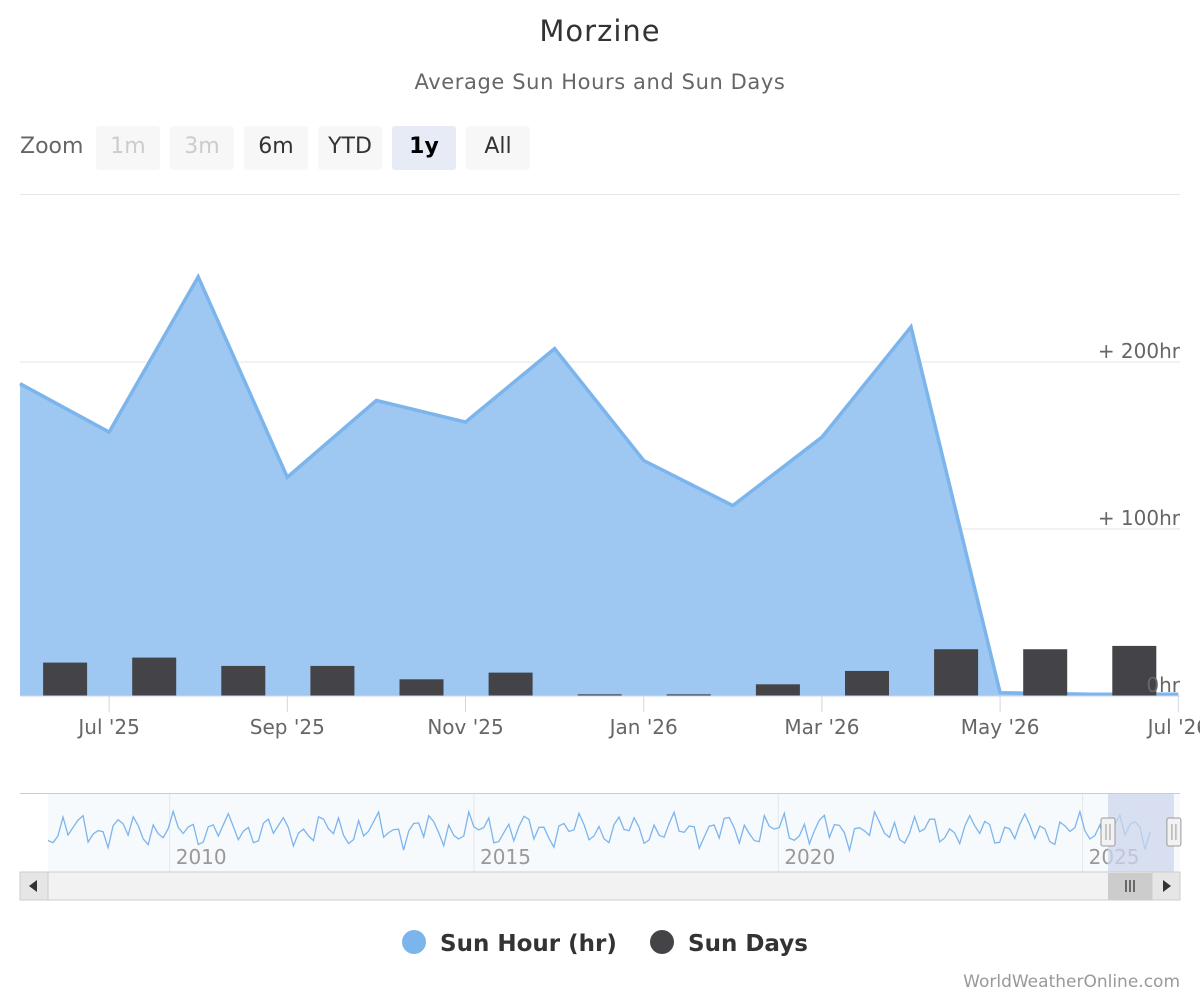 The width and height of the screenshot is (1200, 1000). I want to click on x-tick-label: Jan '26, so click(643, 727).